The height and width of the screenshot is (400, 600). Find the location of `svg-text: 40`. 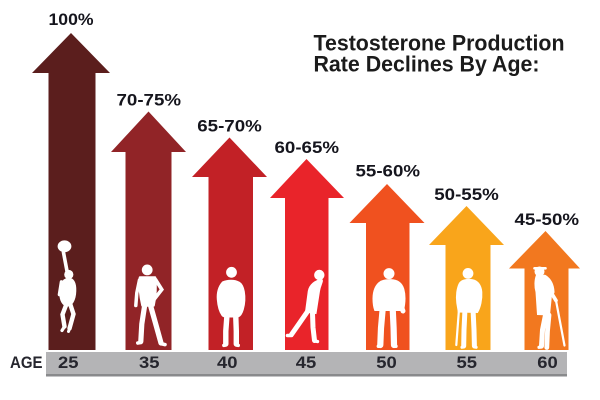

svg-text: 40 is located at coordinates (227, 362).